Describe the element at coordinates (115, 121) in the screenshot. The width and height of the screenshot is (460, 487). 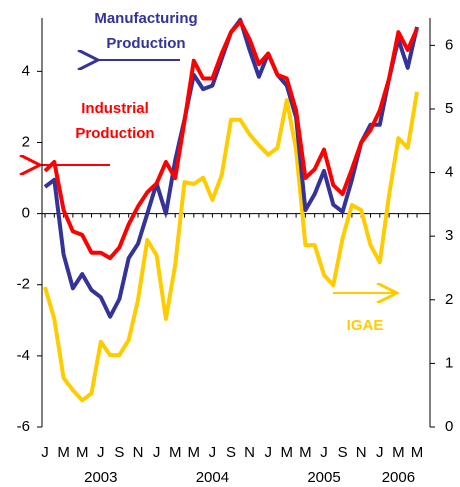
I see `annotation: Industrial Production` at that location.